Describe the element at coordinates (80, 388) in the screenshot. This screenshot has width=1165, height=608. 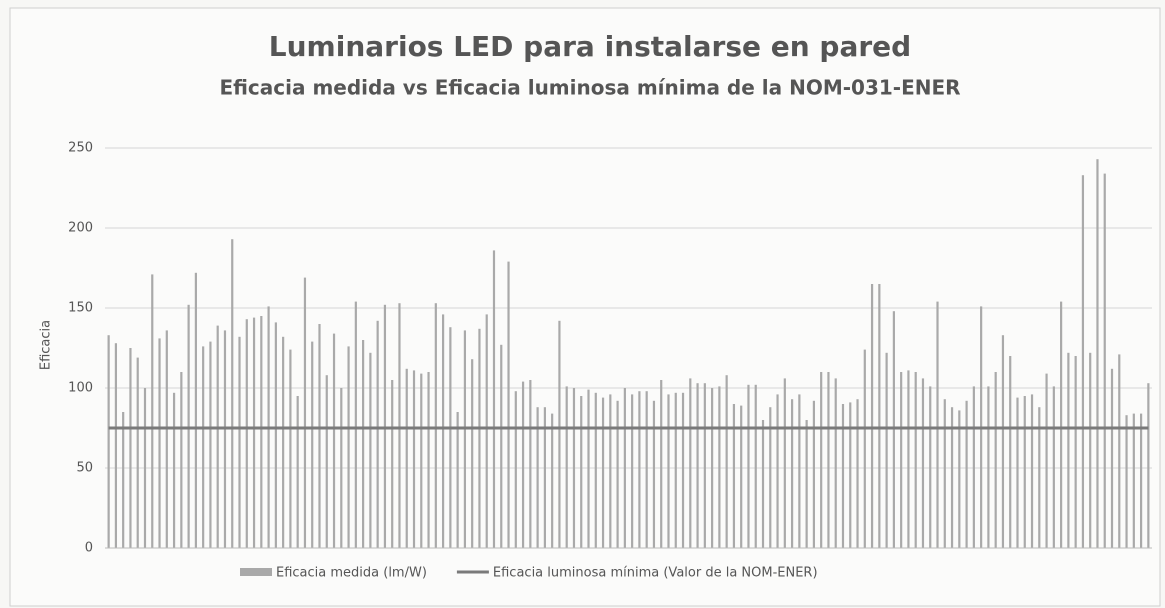
I see `y-tick-label: 100` at that location.